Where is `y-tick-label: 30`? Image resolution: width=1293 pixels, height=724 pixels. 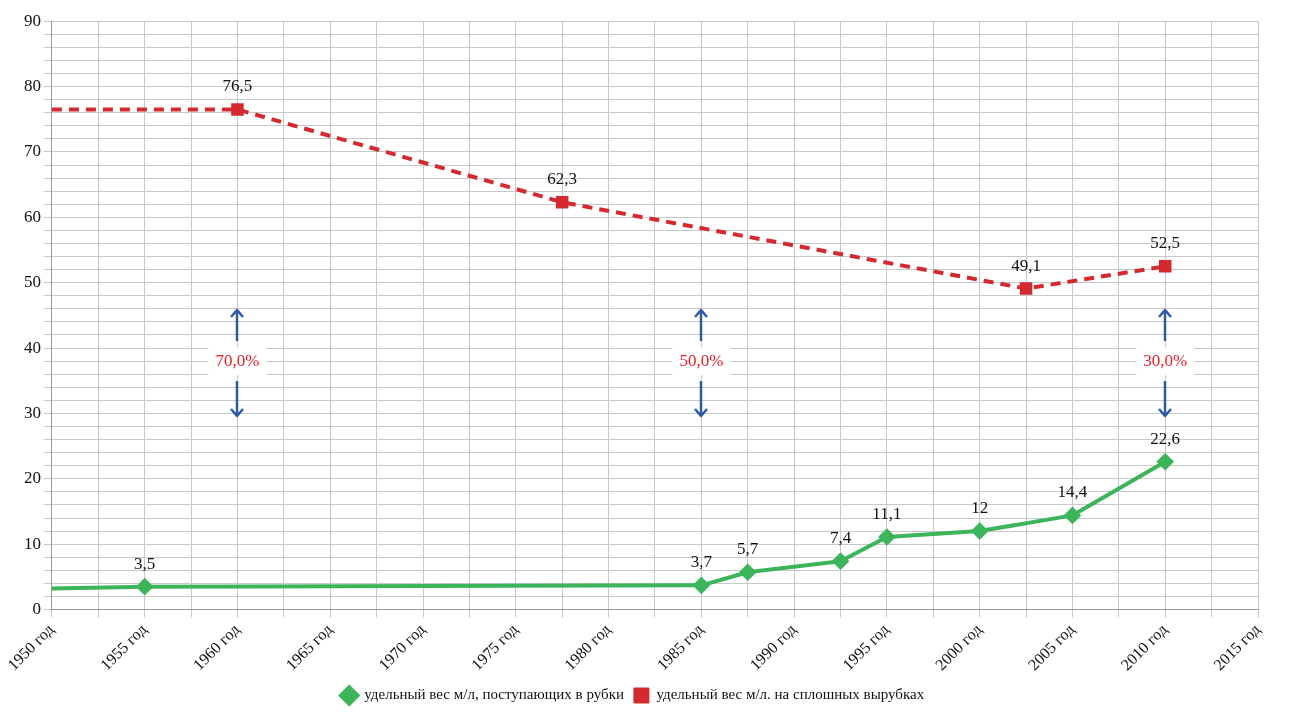 y-tick-label: 30 is located at coordinates (32, 412).